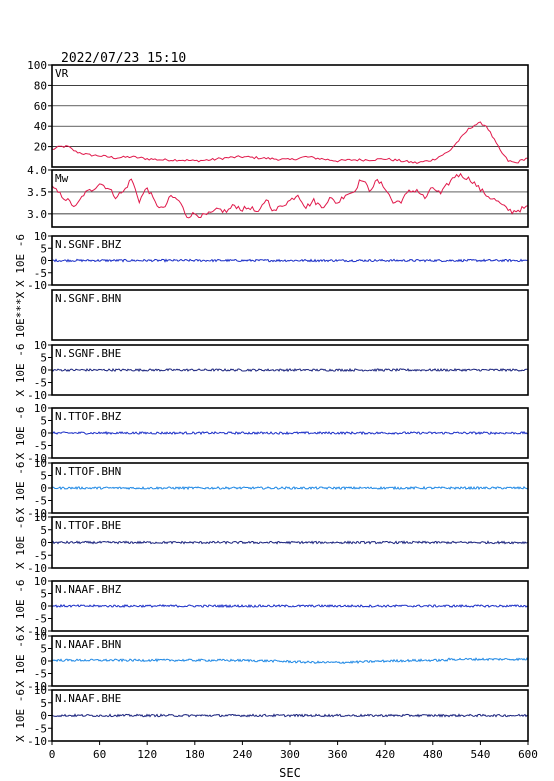 Image resolution: width=554 pixels, height=781 pixels. Describe the element at coordinates (20, 314) in the screenshot. I see `y-axis-label: 10E***X` at that location.